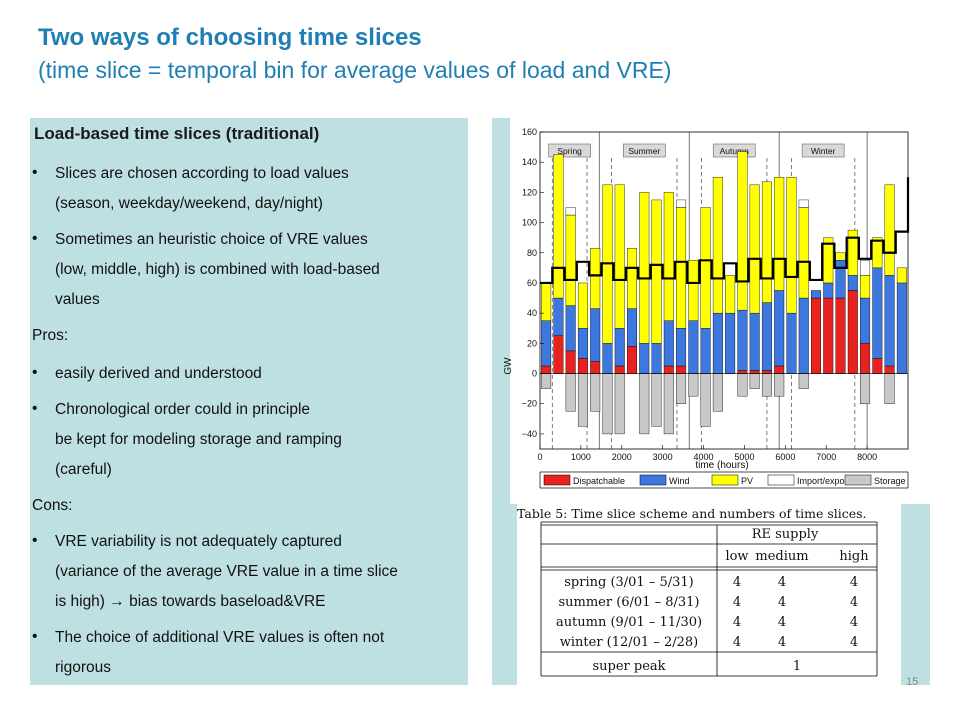 The width and height of the screenshot is (960, 720). Describe the element at coordinates (50, 335) in the screenshot. I see `pros-label: Pros:` at that location.